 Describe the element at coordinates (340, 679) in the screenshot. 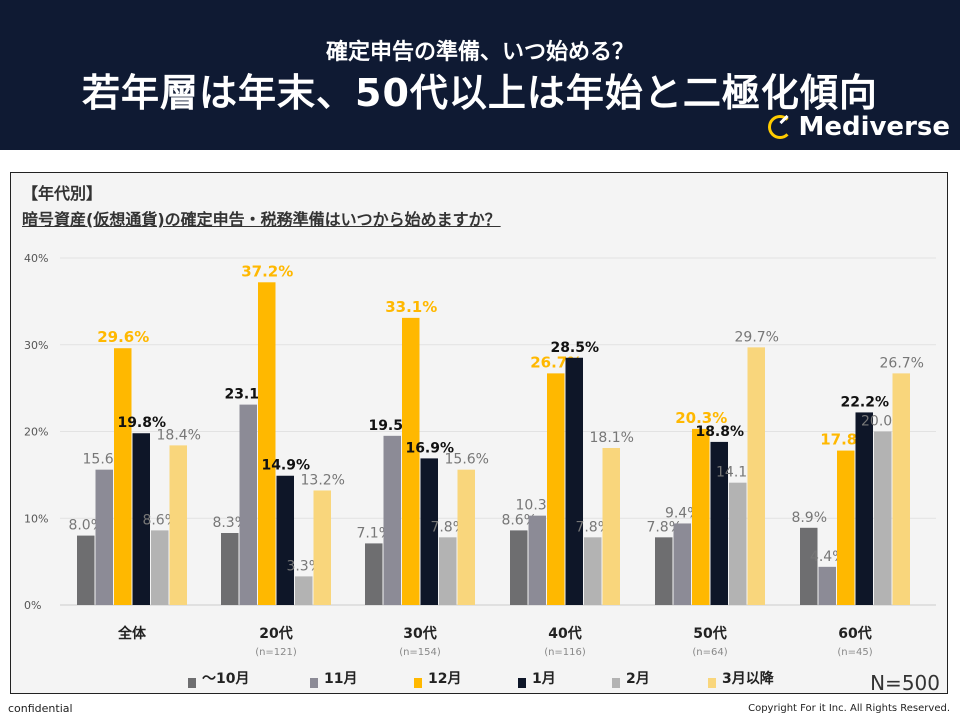

I see `legend-label: 11月` at that location.